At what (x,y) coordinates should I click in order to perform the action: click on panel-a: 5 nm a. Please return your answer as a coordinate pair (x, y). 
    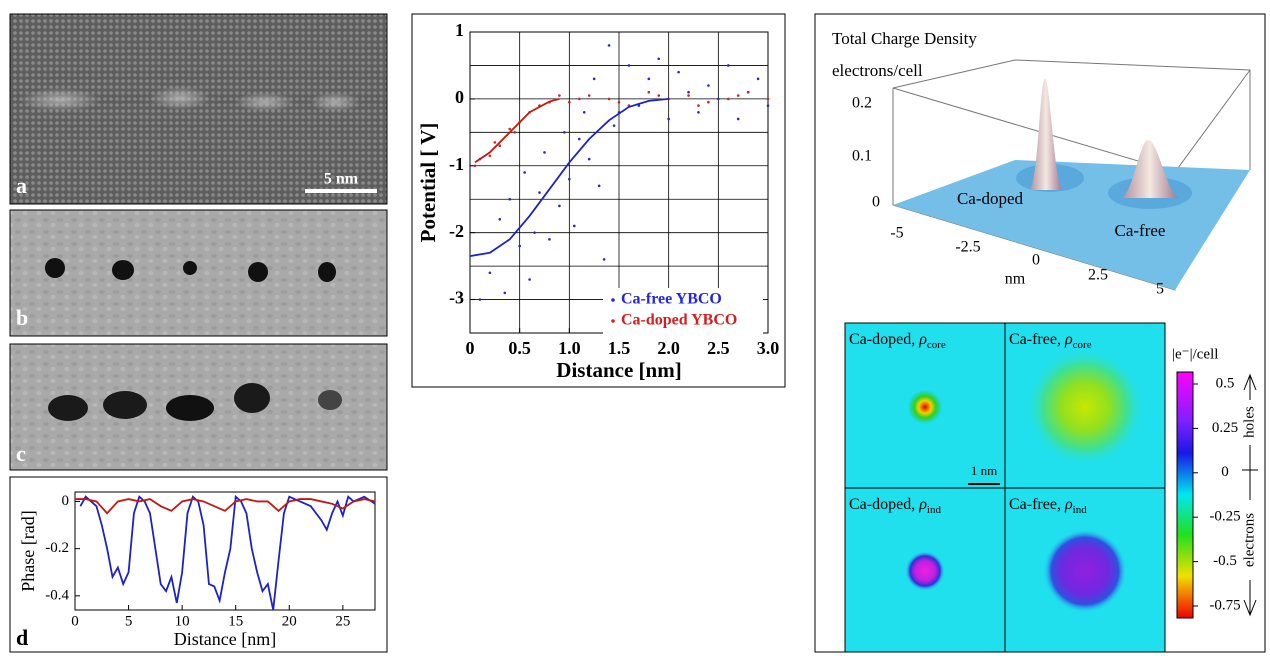
    Looking at the image, I should click on (198, 109).